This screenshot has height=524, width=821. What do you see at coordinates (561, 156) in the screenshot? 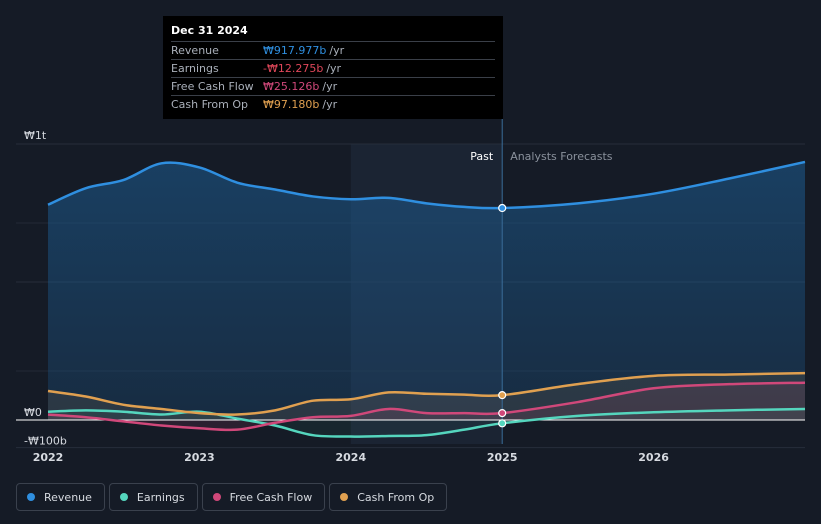
I see `forecast-label: Analysts Forecasts` at bounding box center [561, 156].